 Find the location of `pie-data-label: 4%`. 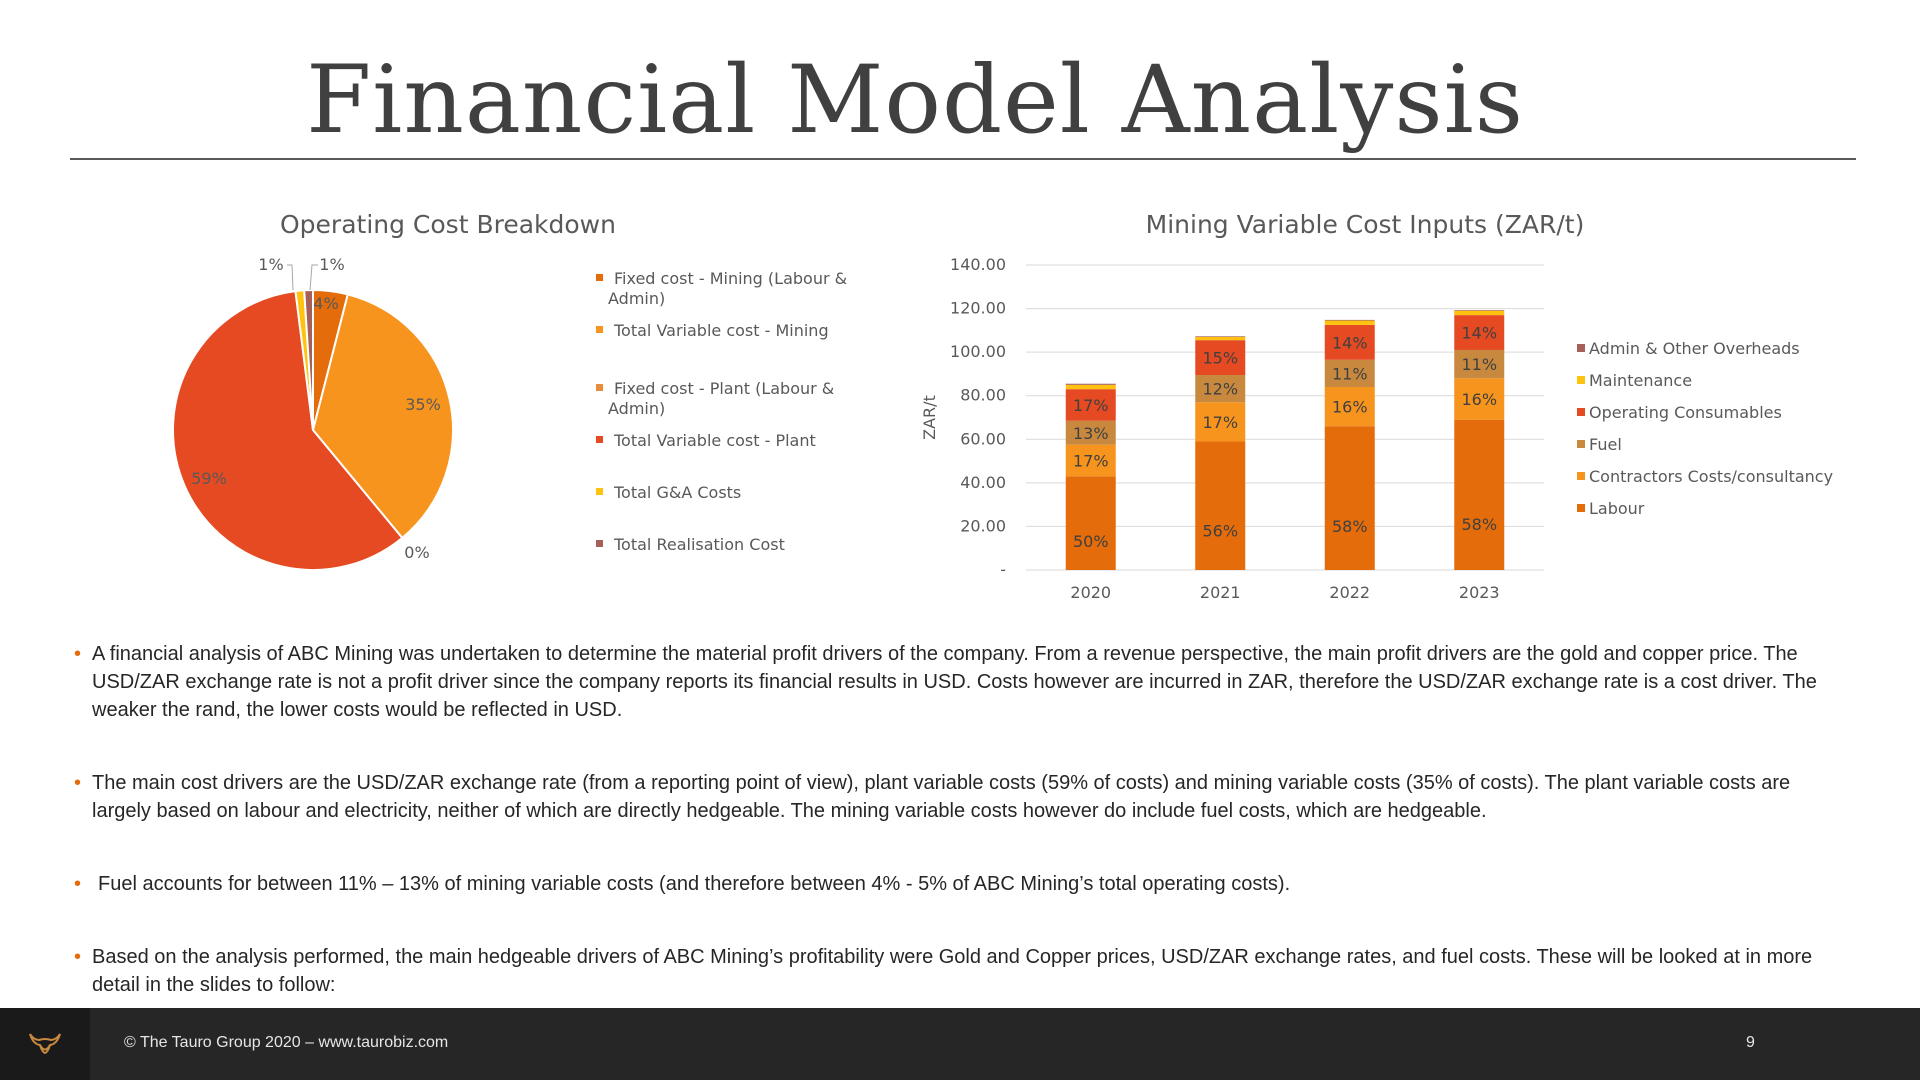

pie-data-label: 4% is located at coordinates (325, 303).